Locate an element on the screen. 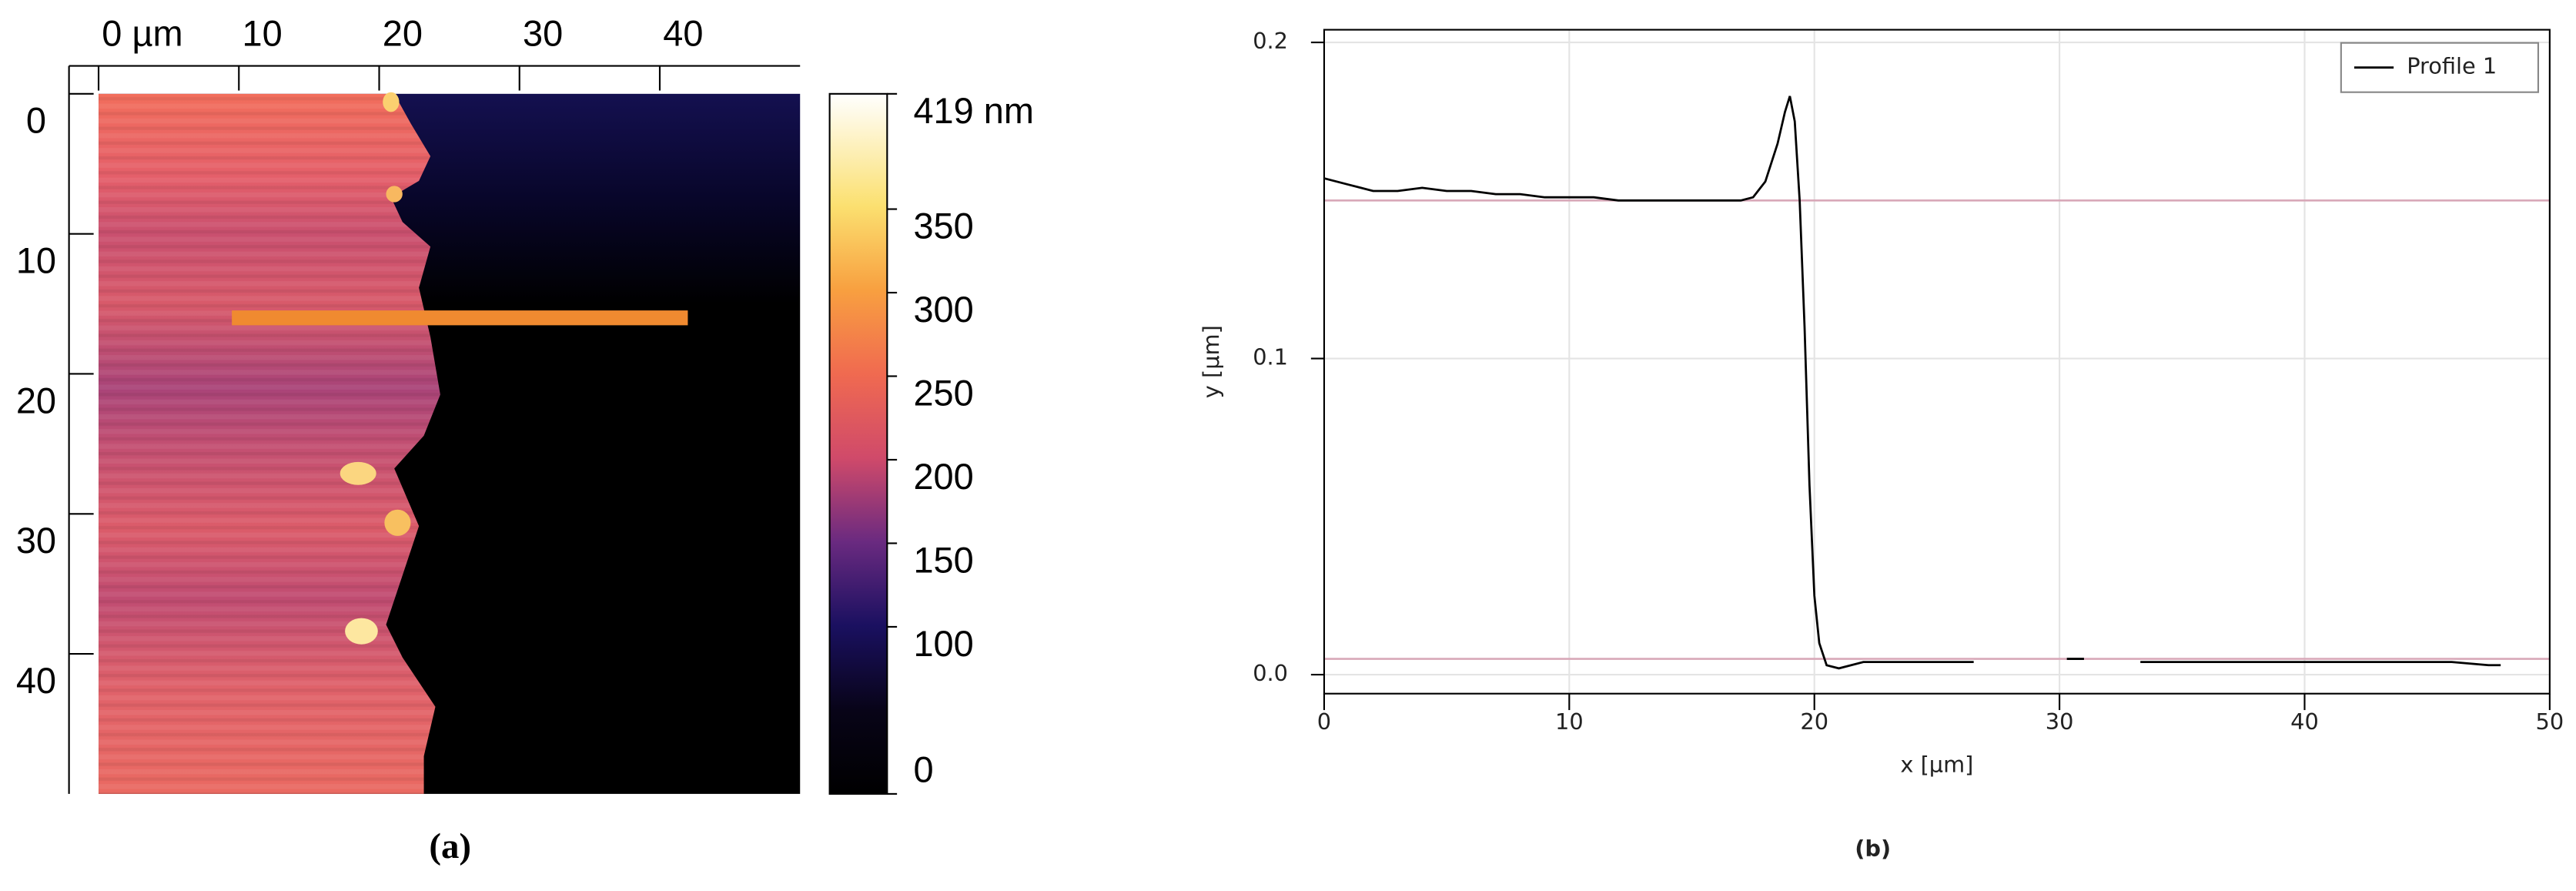 This screenshot has height=891, width=2576. legend-label: Profile 1 is located at coordinates (2452, 66).